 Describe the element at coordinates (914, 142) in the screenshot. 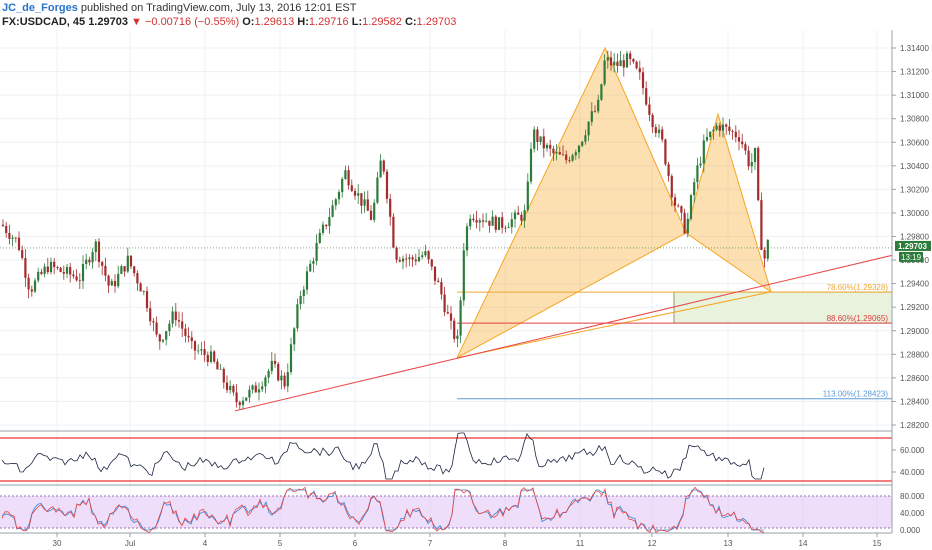

I see `price-tick-label: 1.30600` at that location.